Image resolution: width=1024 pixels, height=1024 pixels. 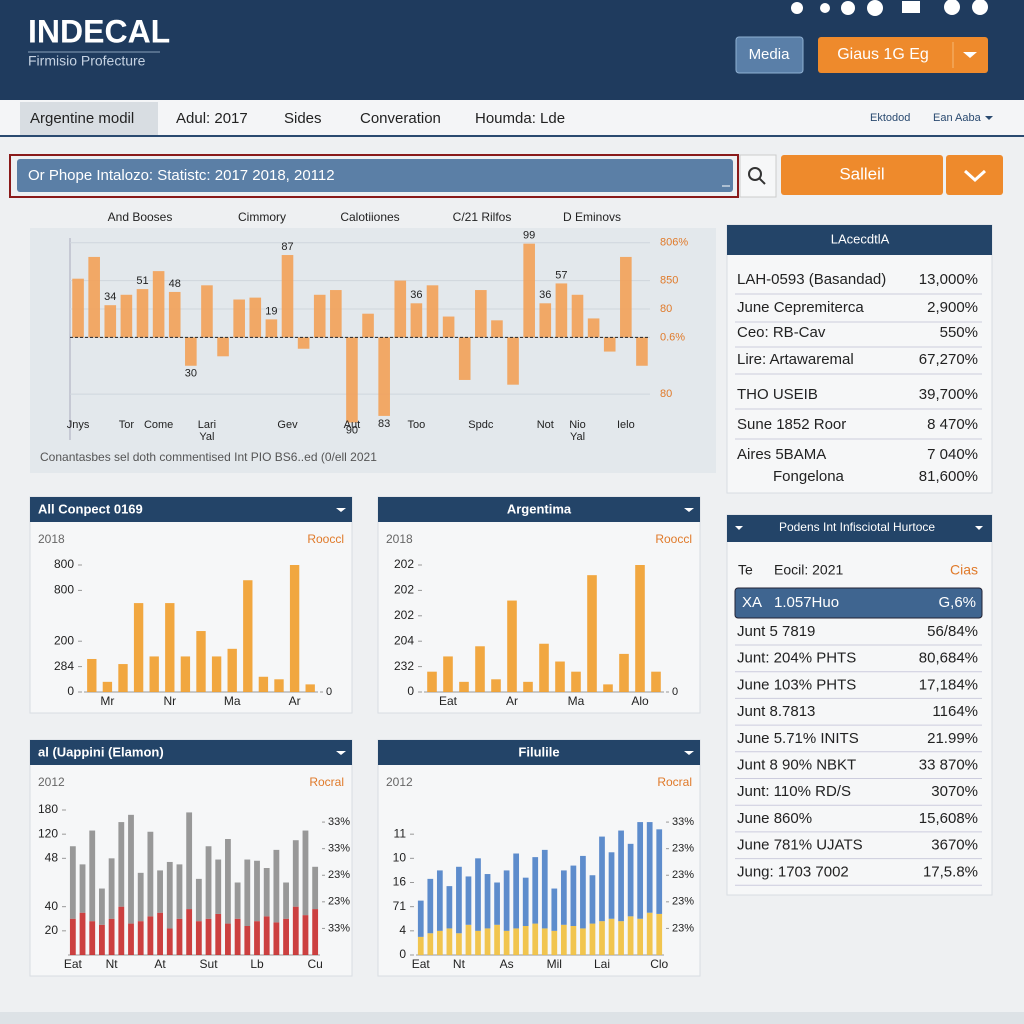 I want to click on primary-button, so click(x=903, y=55).